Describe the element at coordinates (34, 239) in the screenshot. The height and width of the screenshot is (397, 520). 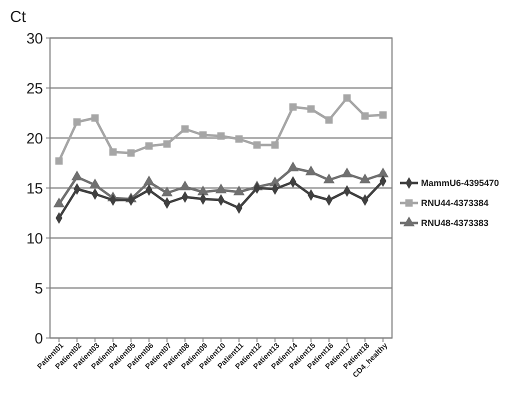
I see `y-tick-label: 10` at that location.